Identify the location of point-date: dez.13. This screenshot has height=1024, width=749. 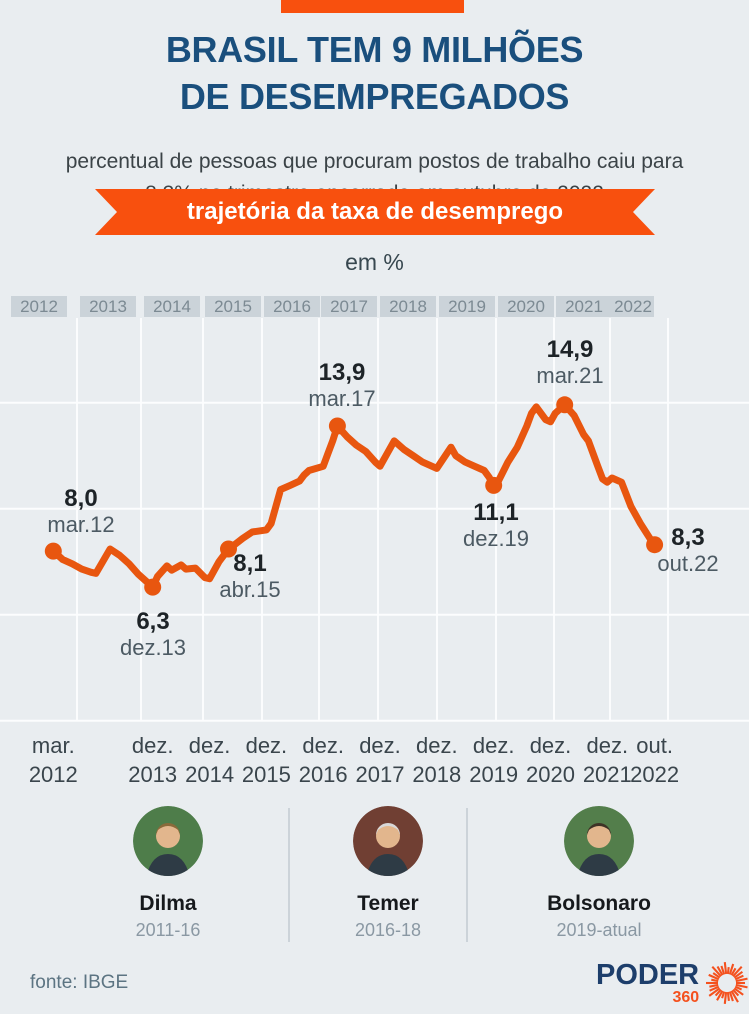
(153, 647).